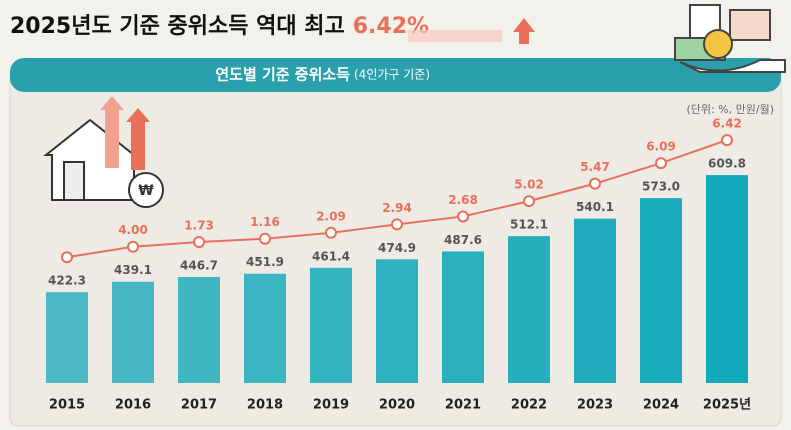 This screenshot has width=791, height=430. Describe the element at coordinates (397, 248) in the screenshot. I see `bar-value-label: 474.9` at that location.